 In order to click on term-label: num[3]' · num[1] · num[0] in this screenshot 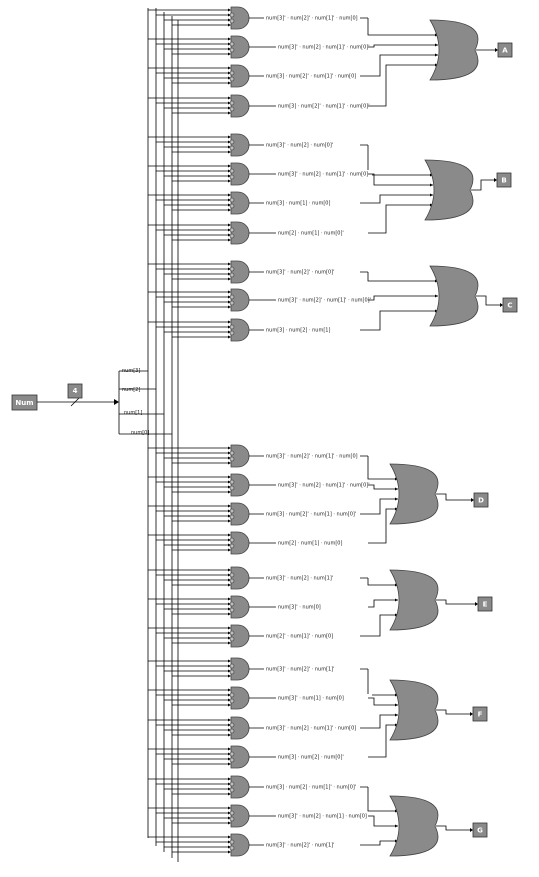, I will do `click(311, 699)`.